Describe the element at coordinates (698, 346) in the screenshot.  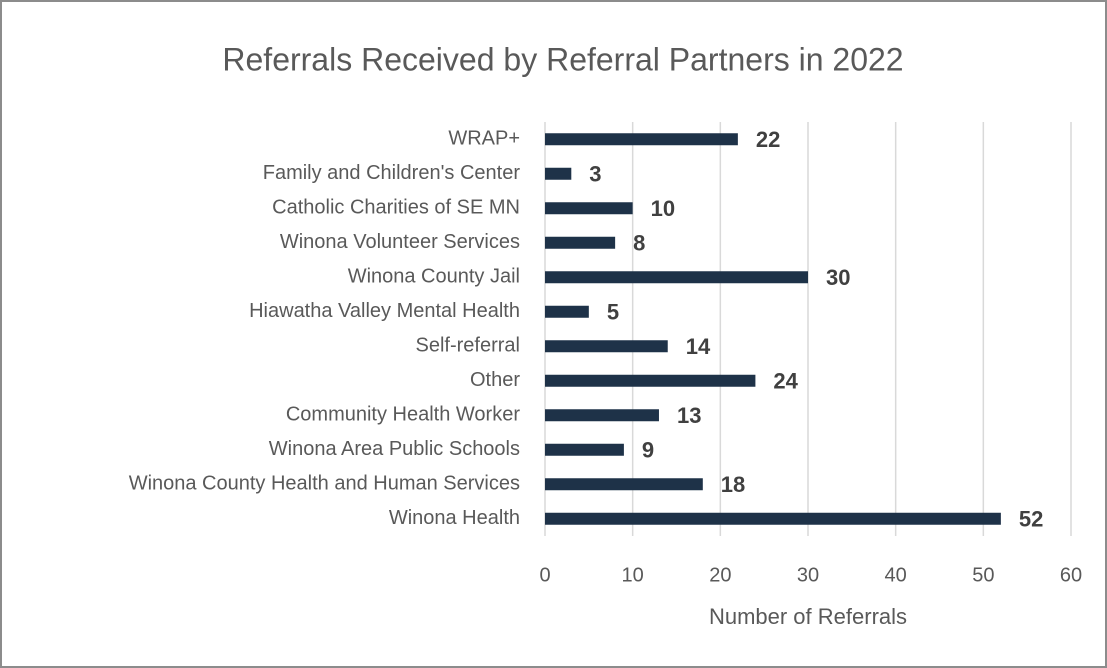
I see `data-label: 14` at that location.